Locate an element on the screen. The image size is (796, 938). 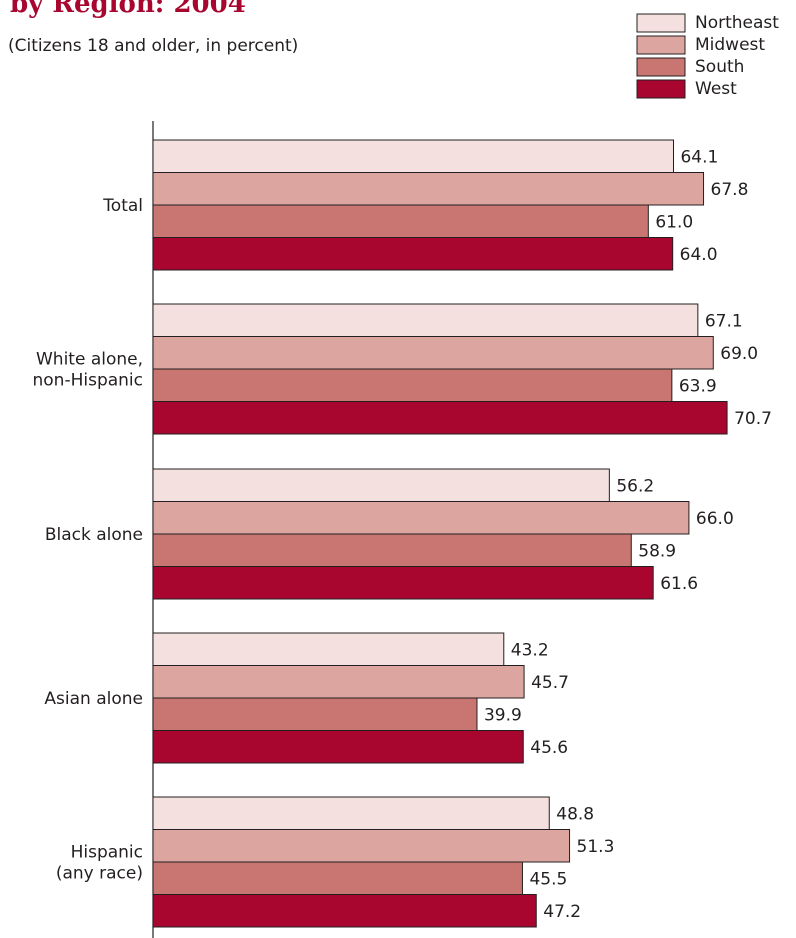
value-label-black-alone-northeast: 56.2 is located at coordinates (635, 486).